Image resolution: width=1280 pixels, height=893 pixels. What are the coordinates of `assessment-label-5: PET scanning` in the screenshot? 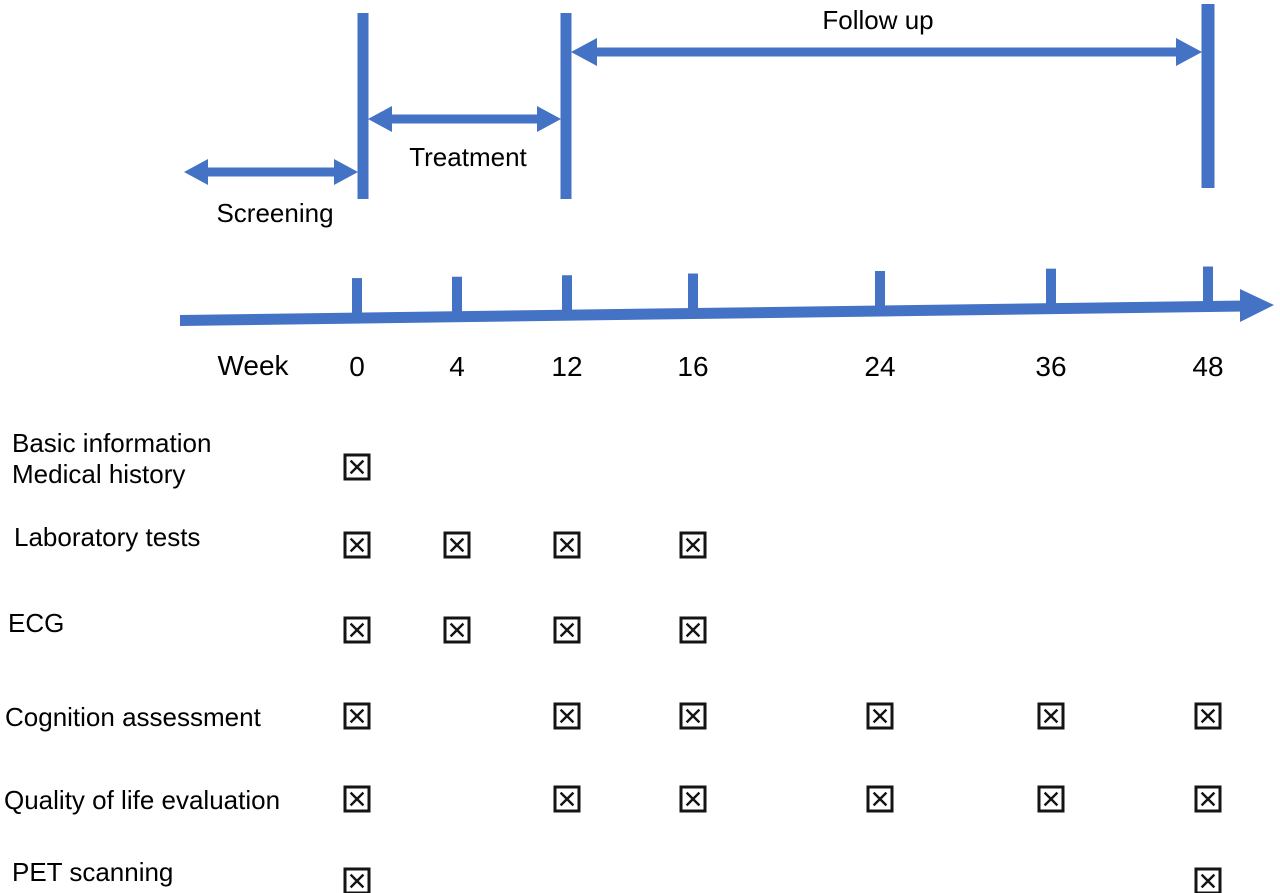 It's located at (93, 872).